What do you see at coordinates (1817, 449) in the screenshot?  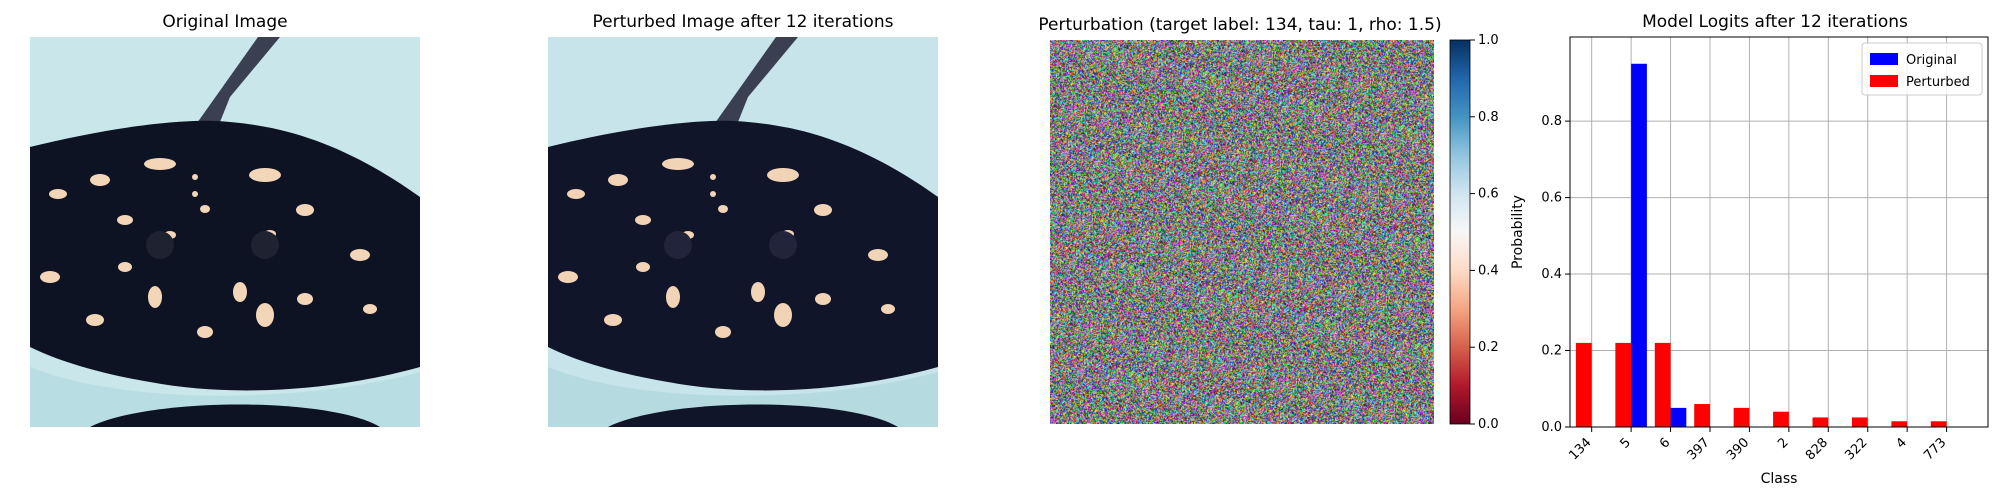 I see `x-tick-label: 828` at bounding box center [1817, 449].